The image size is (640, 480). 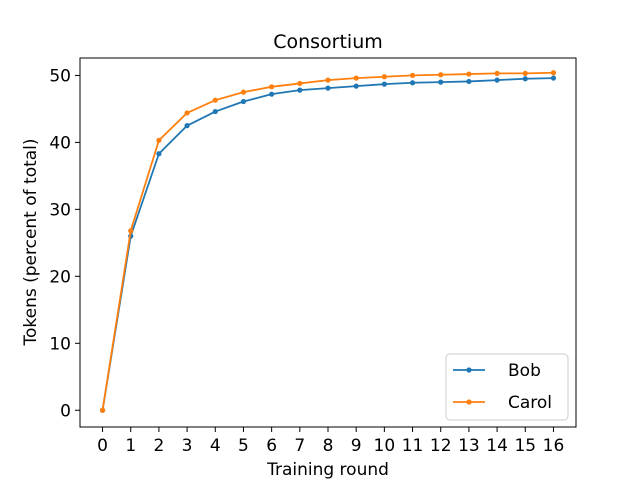 What do you see at coordinates (299, 446) in the screenshot?
I see `x-tick-label: 7` at bounding box center [299, 446].